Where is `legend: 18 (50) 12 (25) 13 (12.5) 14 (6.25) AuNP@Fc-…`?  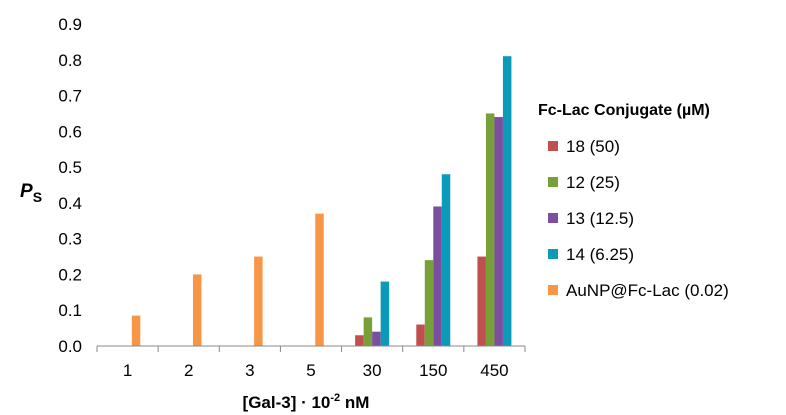 legend: 18 (50) 12 (25) 13 (12.5) 14 (6.25) AuNP@Fc-… is located at coordinates (638, 218).